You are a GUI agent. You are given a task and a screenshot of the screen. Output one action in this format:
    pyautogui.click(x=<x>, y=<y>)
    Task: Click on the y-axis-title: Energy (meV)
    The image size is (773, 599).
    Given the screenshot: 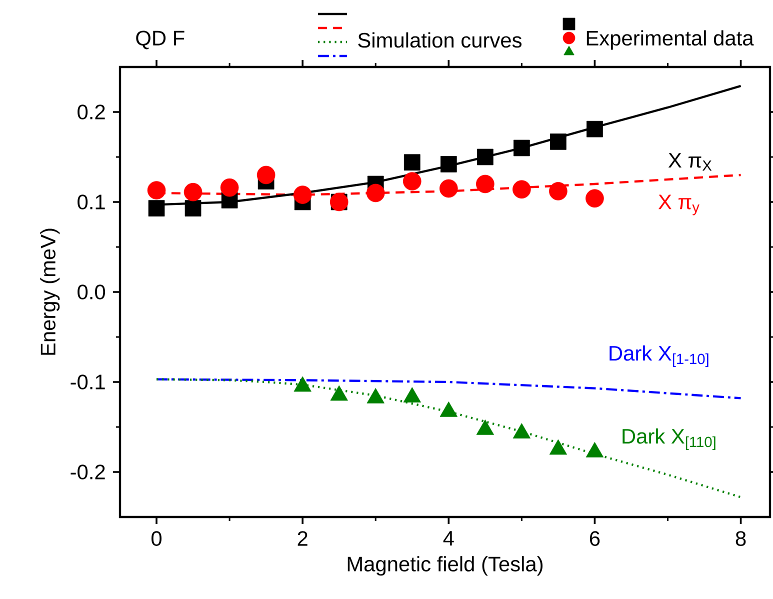 What is the action you would take?
    pyautogui.click(x=50, y=291)
    